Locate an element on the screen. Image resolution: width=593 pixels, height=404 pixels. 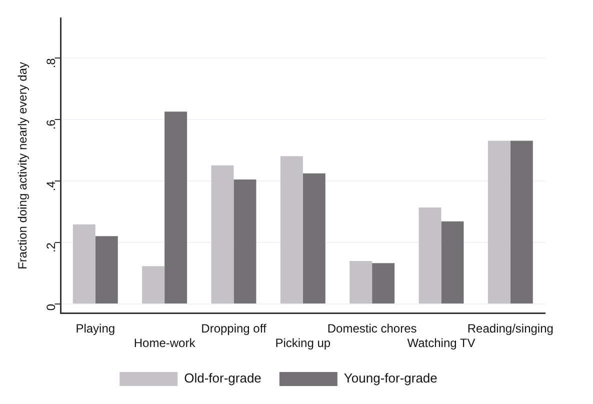
x-tick-label: Reading/singing is located at coordinates (510, 329).